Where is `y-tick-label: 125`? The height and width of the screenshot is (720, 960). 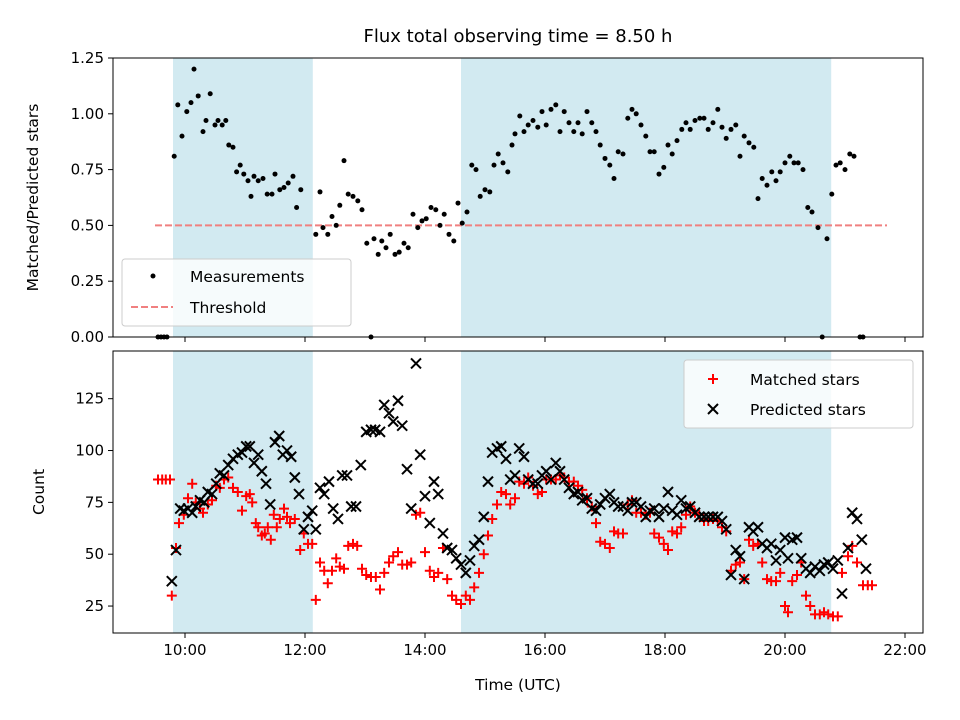
y-tick-label: 125 is located at coordinates (89, 399).